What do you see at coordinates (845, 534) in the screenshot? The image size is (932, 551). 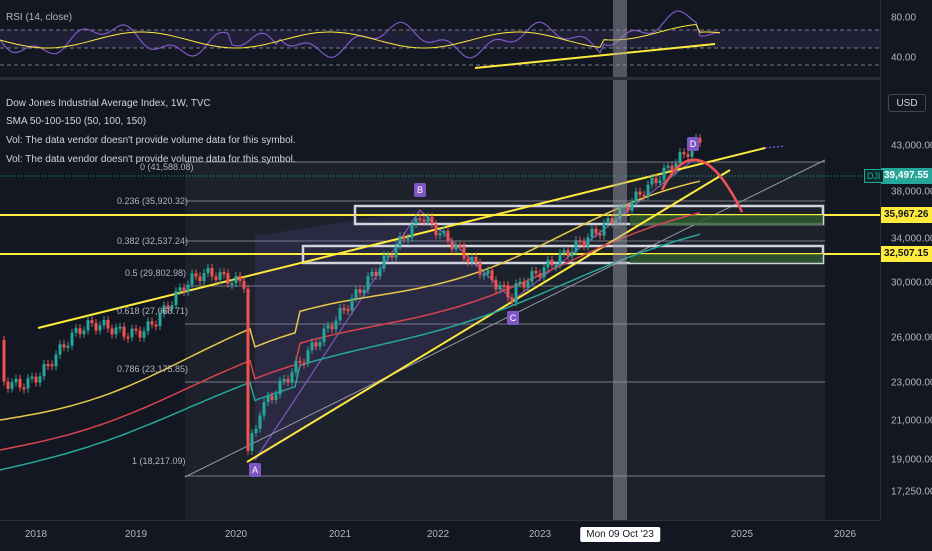 I see `time-tick-2026: 2026` at bounding box center [845, 534].